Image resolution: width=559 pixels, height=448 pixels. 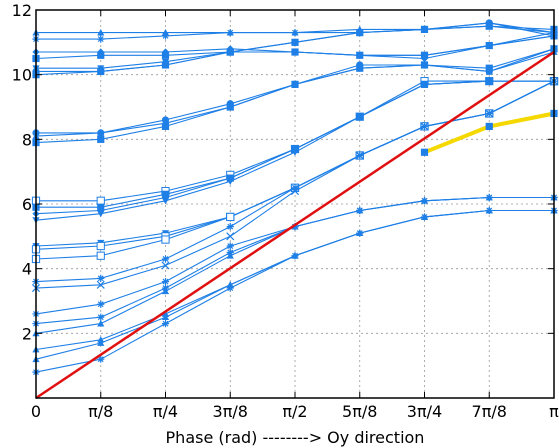 I want to click on x-tick-label: 3π/4, so click(x=424, y=411).